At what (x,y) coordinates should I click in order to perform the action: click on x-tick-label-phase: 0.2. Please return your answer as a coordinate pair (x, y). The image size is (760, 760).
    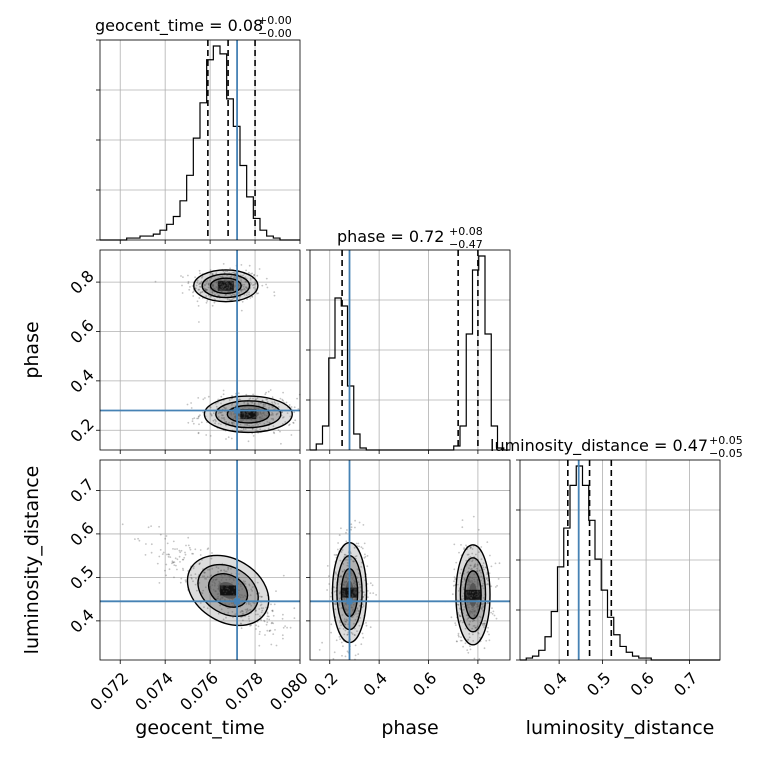
    Looking at the image, I should click on (325, 683).